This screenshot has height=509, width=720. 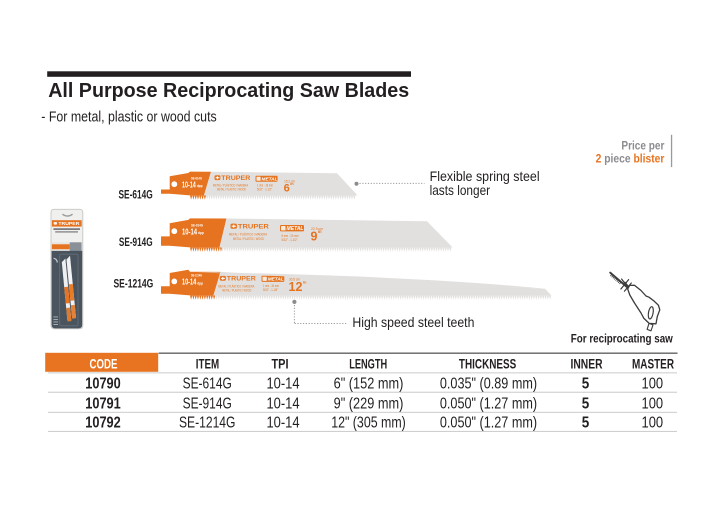 I want to click on svg-text: CODE, so click(x=104, y=364).